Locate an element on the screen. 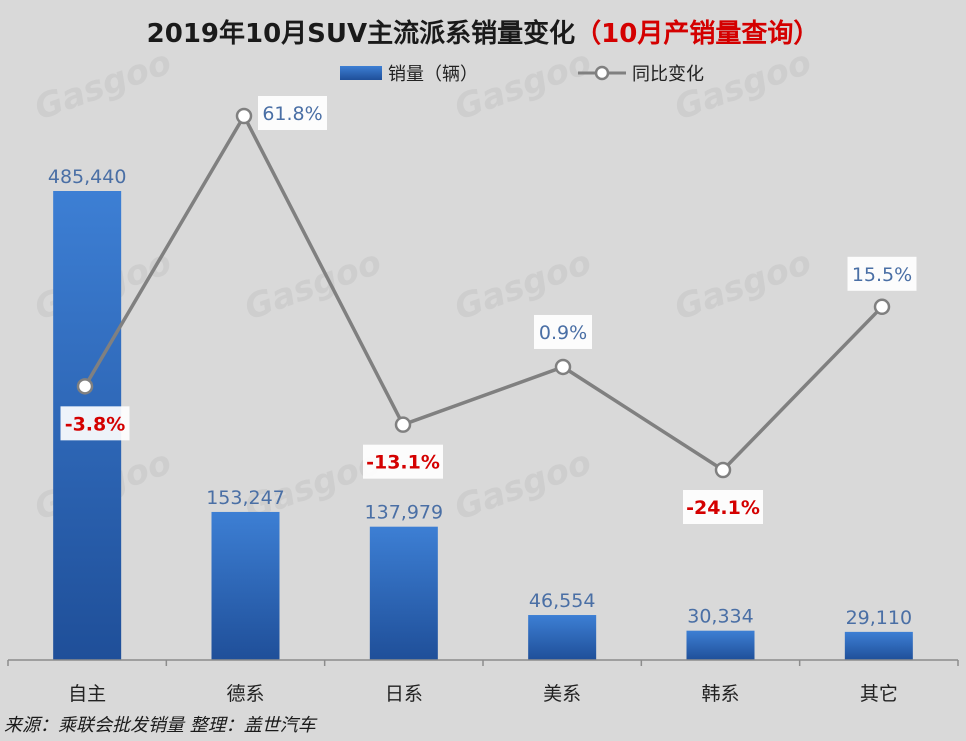 This screenshot has height=741, width=966. legend-bar-label: 销量（辆） is located at coordinates (433, 74).